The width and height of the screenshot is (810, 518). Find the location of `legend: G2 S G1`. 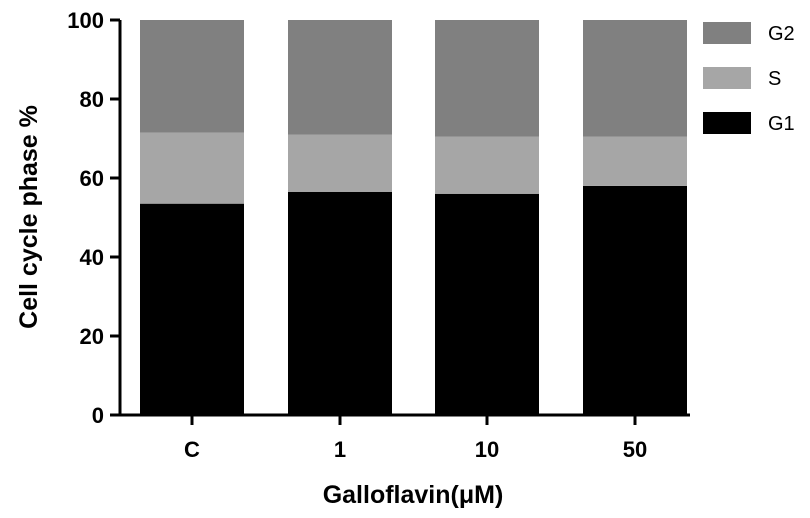

legend: G2 S G1 is located at coordinates (749, 78).